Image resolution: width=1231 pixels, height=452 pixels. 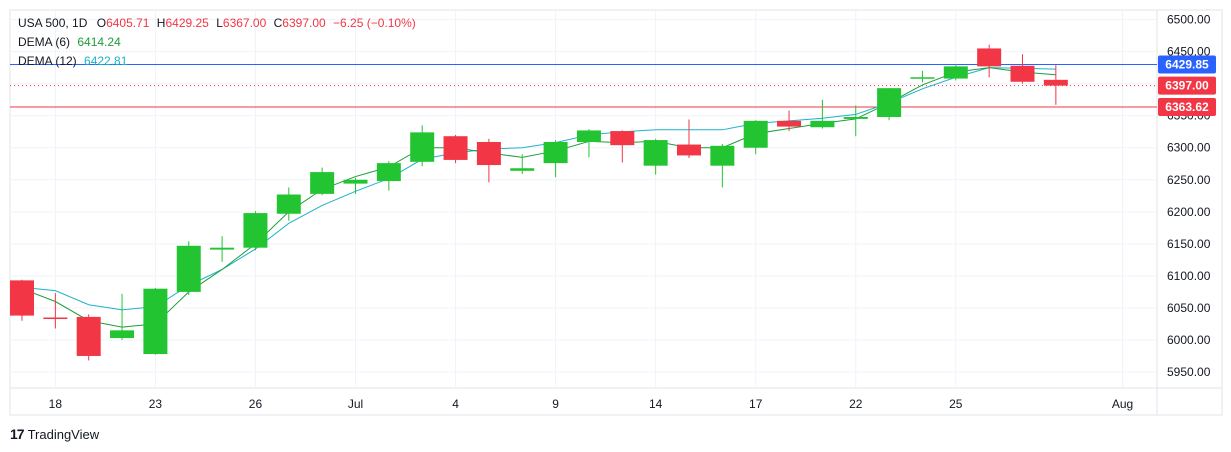 I want to click on y-tick-label: 6500.00, so click(x=1189, y=20).